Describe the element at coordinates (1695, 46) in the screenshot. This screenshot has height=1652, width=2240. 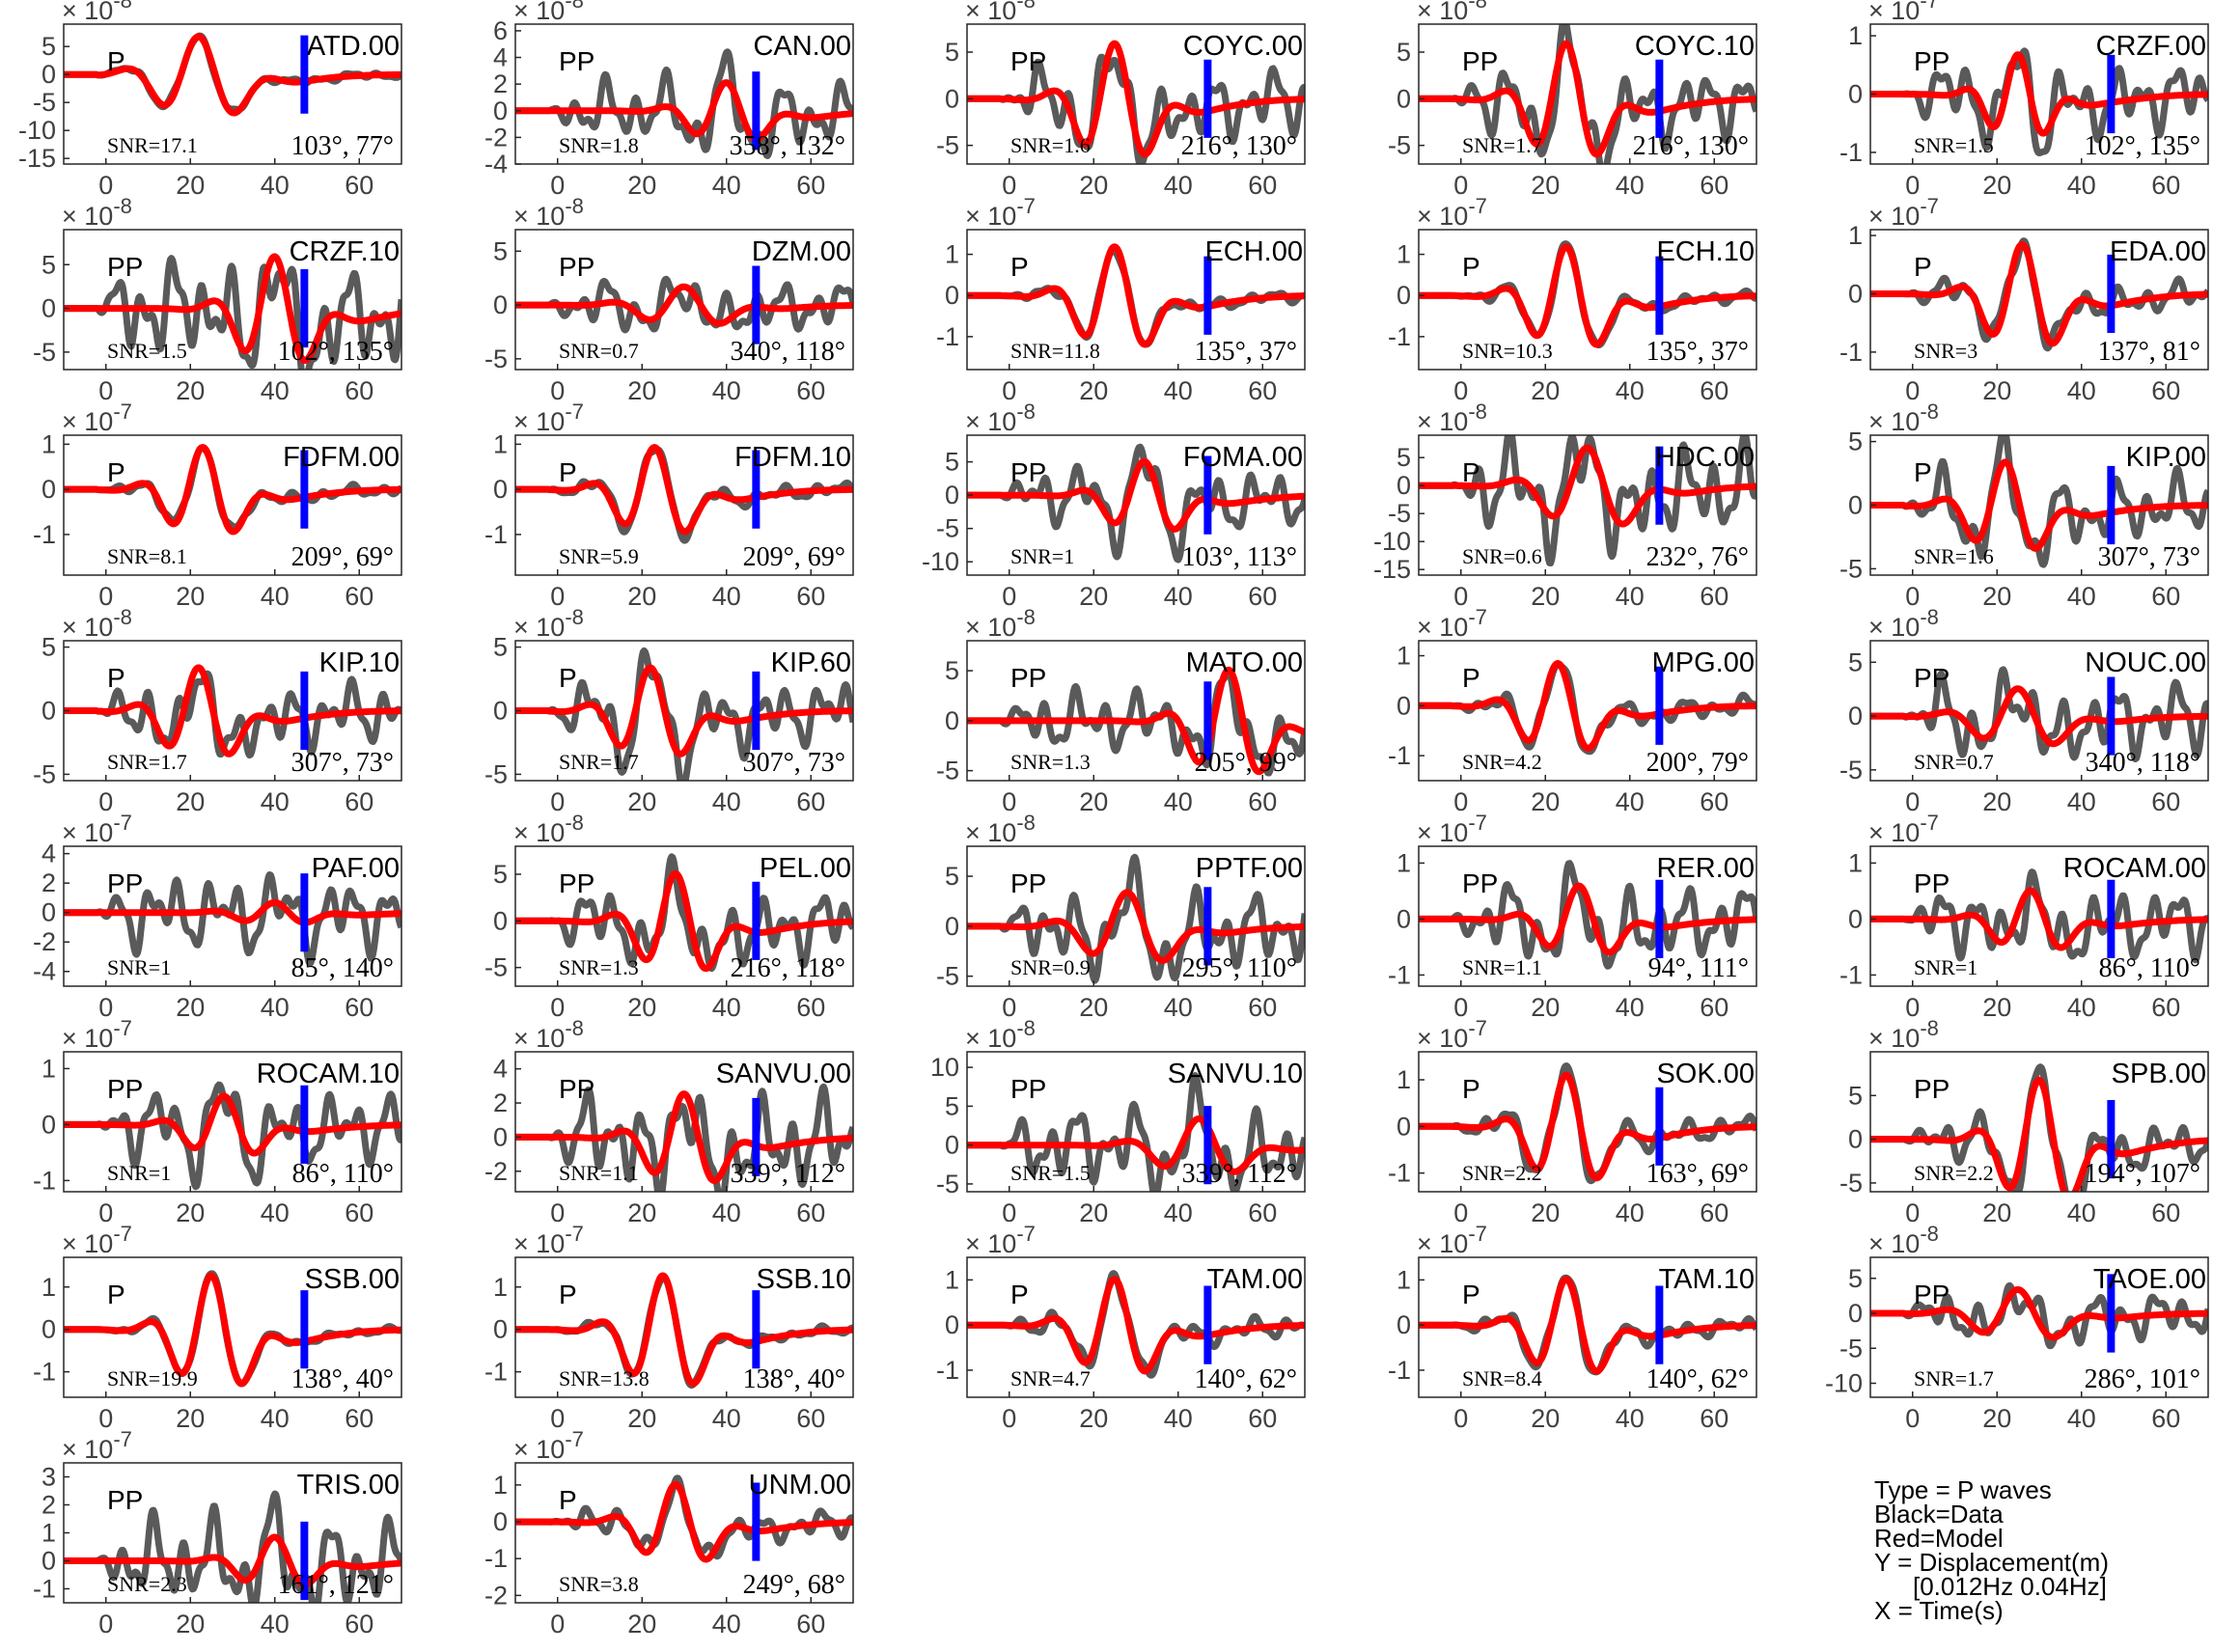
I see `station-label: COYC.10` at that location.